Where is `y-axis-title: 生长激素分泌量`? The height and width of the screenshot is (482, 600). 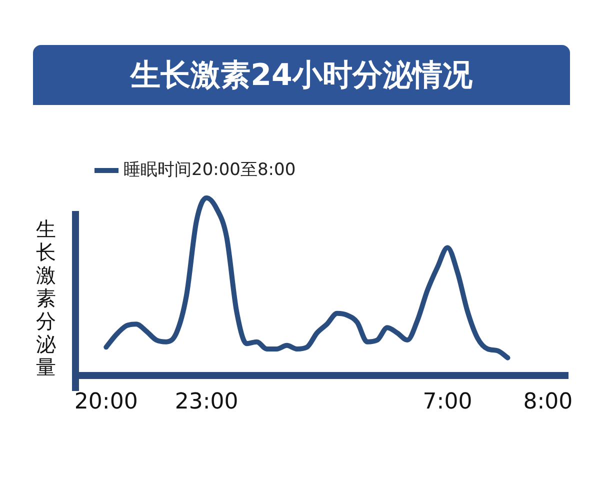
y-axis-title: 生长激素分泌量 is located at coordinates (46, 298).